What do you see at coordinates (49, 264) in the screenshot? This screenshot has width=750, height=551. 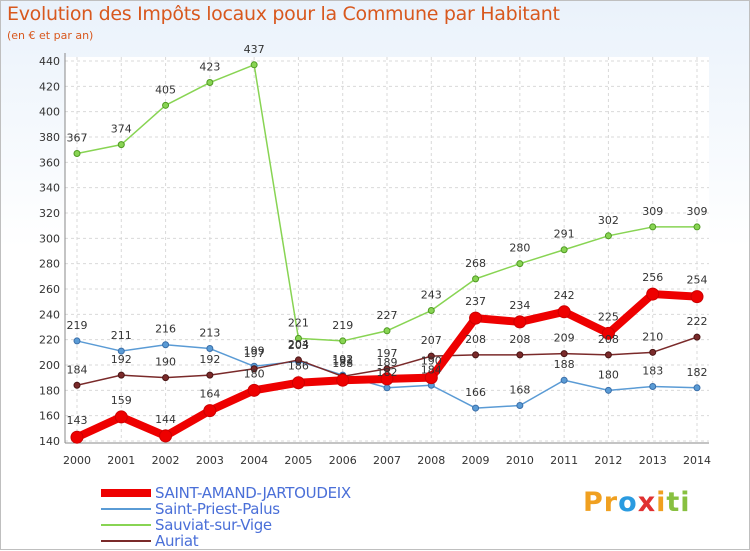 I see `y-tick-label: 280` at bounding box center [49, 264].